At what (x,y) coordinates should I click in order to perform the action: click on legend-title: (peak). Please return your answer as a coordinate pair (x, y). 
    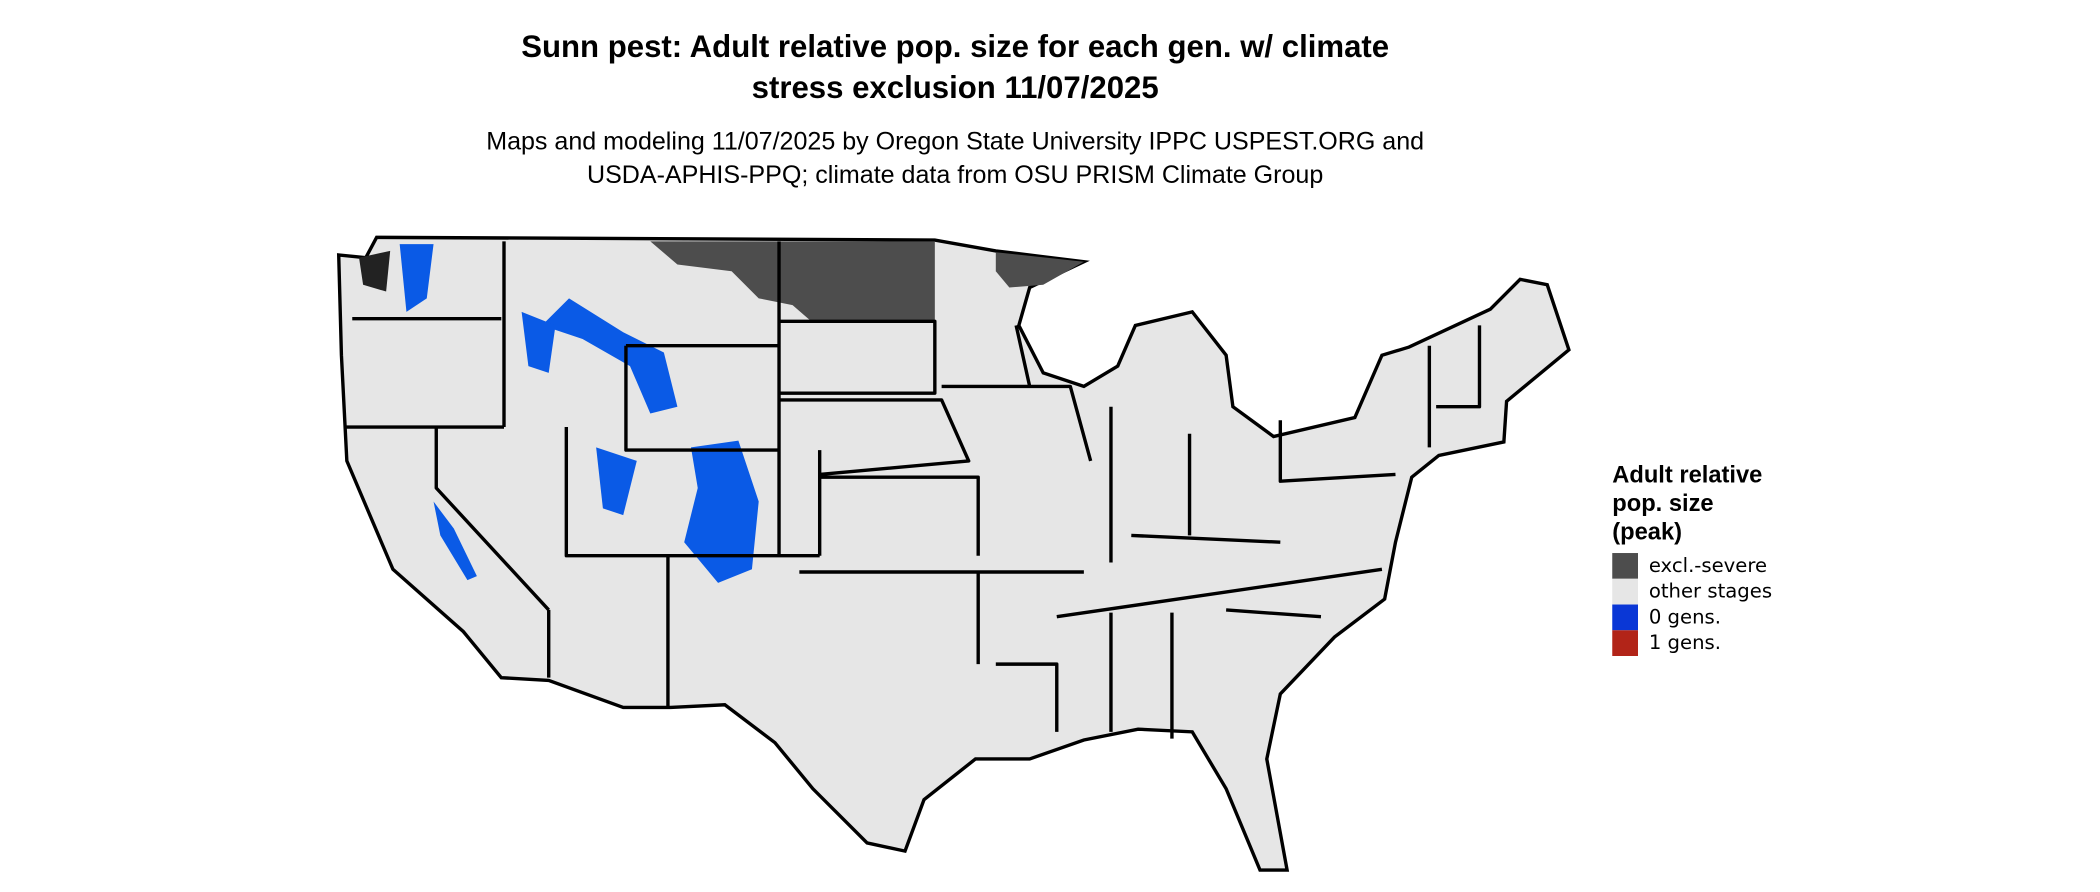
    Looking at the image, I should click on (1647, 532).